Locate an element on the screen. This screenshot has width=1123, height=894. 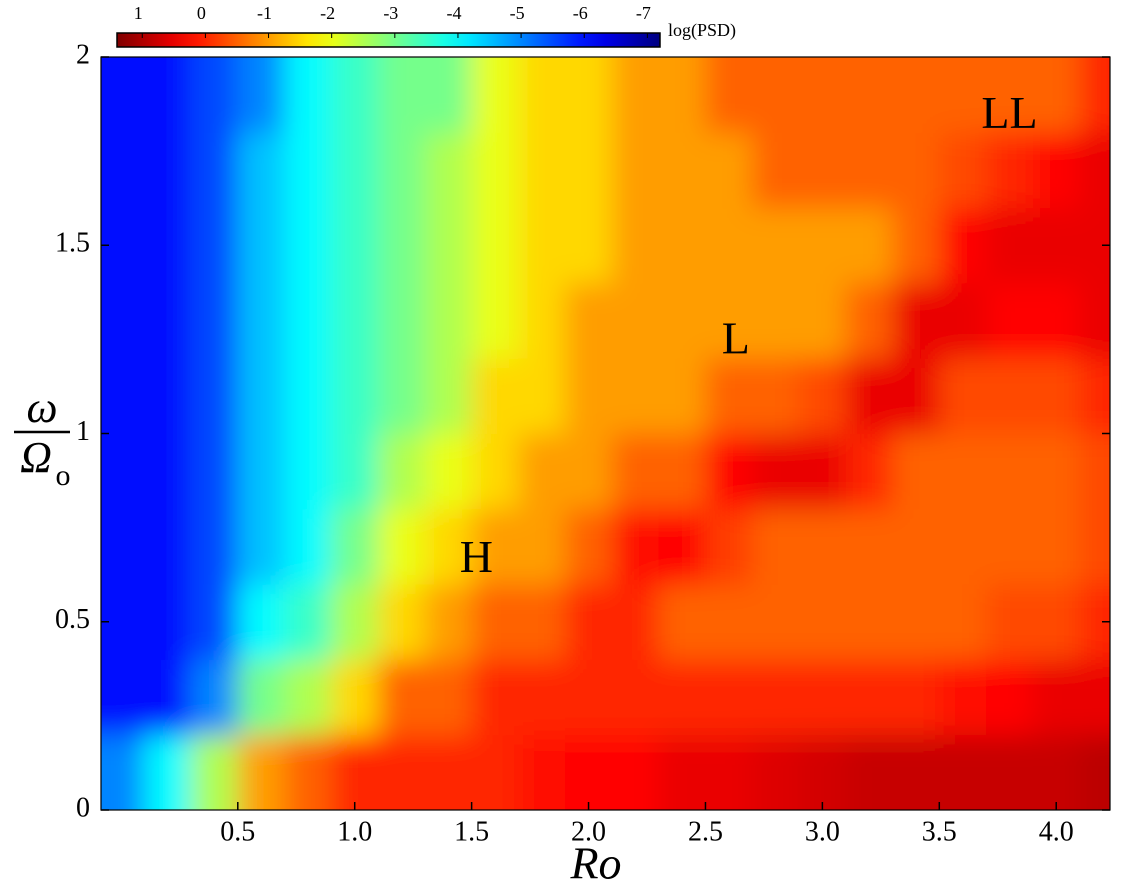
colorbar is located at coordinates (388, 40).